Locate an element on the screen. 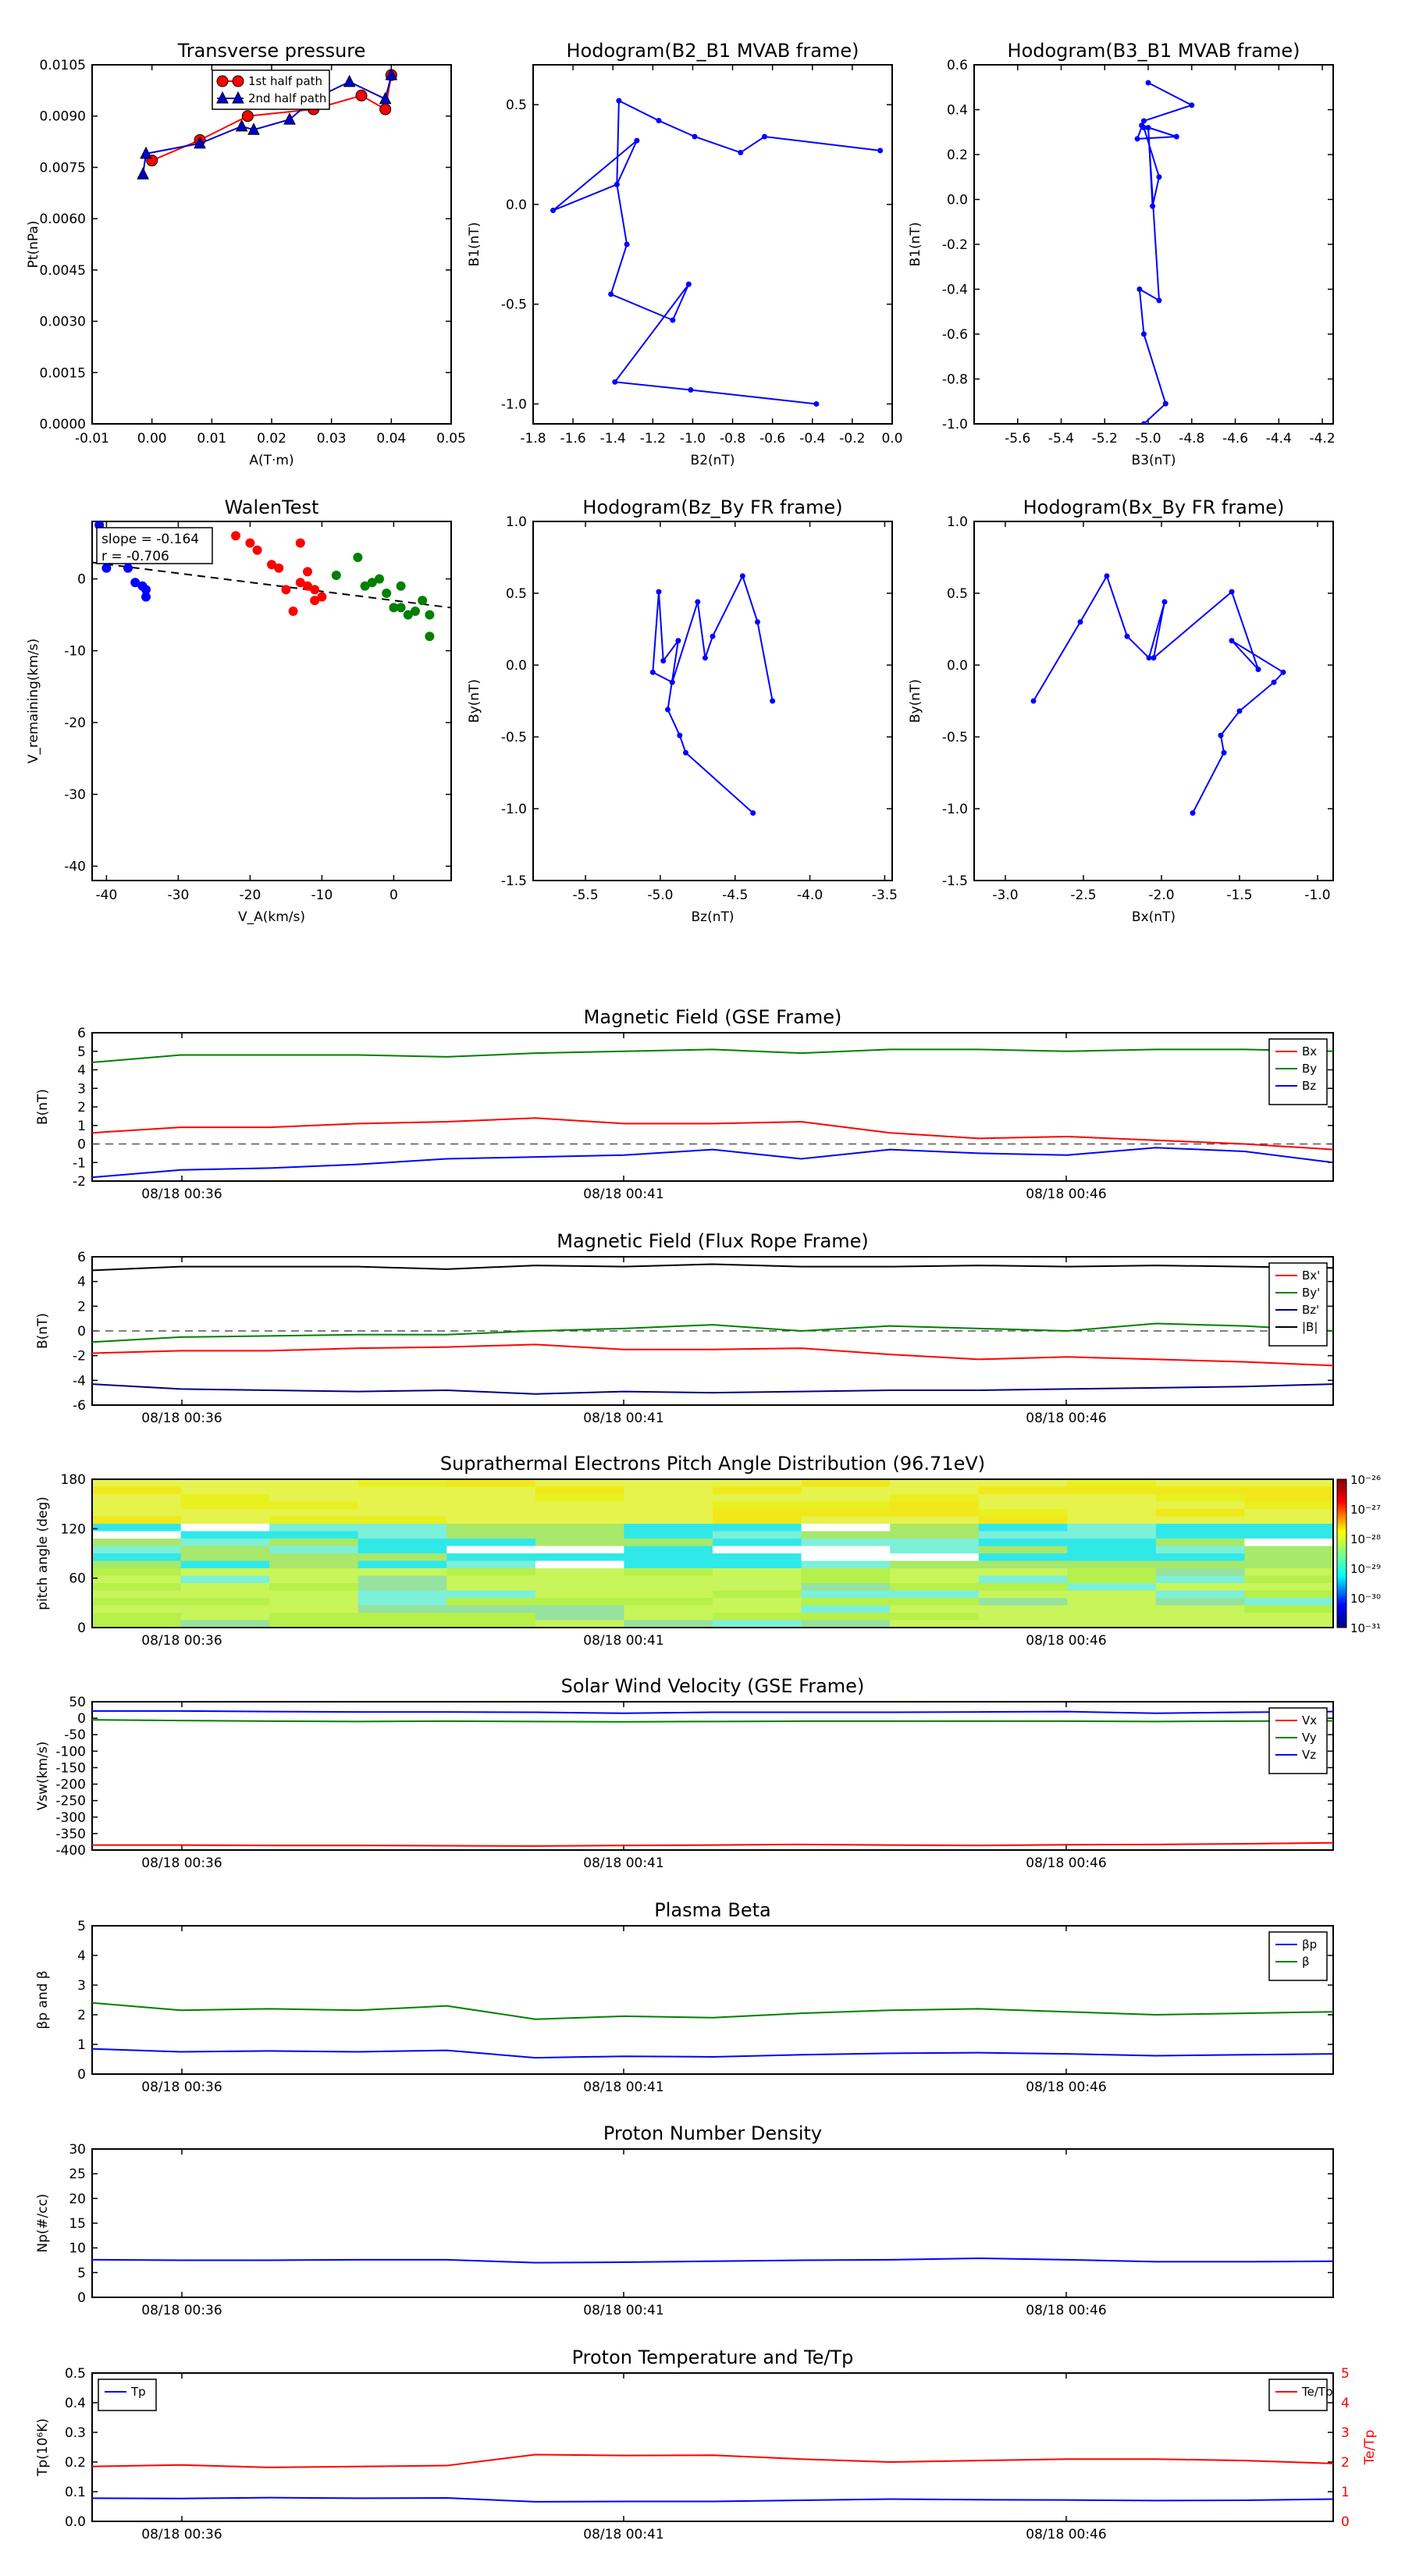 This screenshot has height=2576, width=1405. y-tick-label: -50 is located at coordinates (75, 1735).